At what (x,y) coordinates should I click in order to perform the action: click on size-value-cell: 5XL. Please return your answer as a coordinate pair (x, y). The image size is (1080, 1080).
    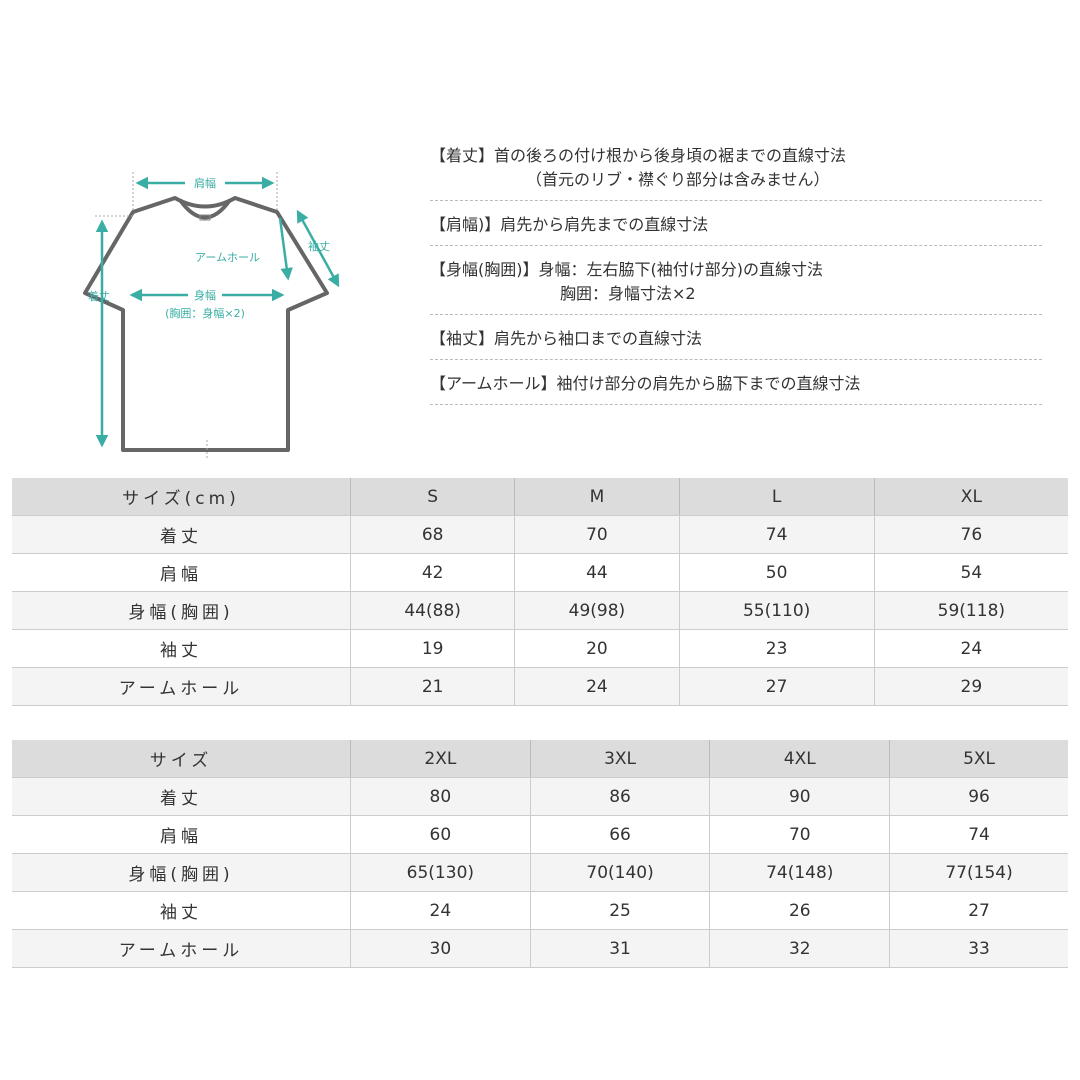
    Looking at the image, I should click on (978, 759).